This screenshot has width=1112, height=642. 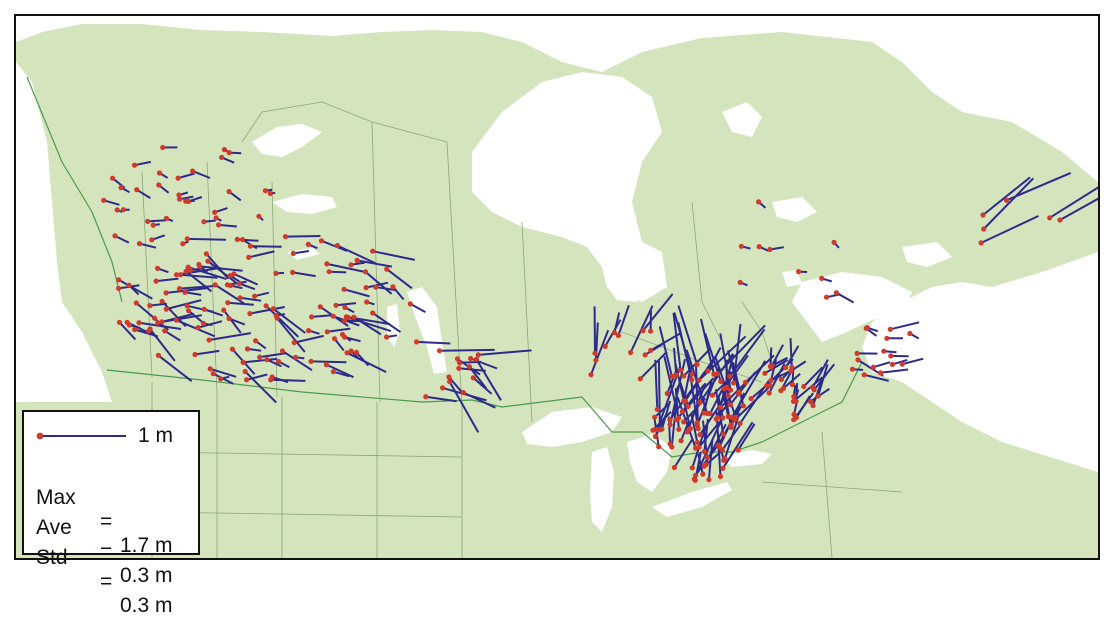 I want to click on stat-std-value: 0.3 m, so click(x=146, y=606).